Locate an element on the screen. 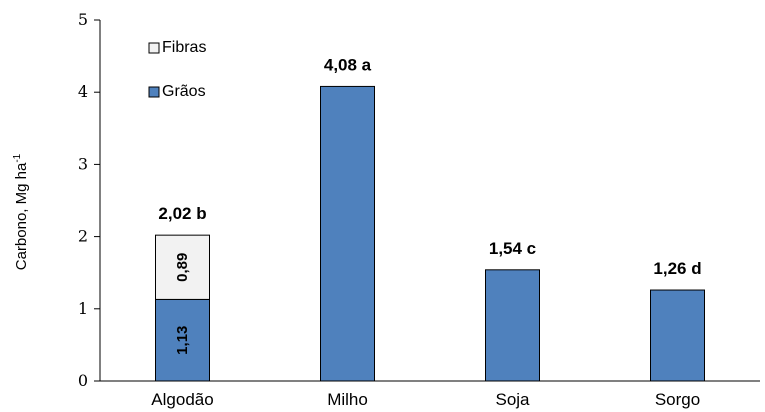 The width and height of the screenshot is (765, 412). total-label: 2,02 b is located at coordinates (182, 213).